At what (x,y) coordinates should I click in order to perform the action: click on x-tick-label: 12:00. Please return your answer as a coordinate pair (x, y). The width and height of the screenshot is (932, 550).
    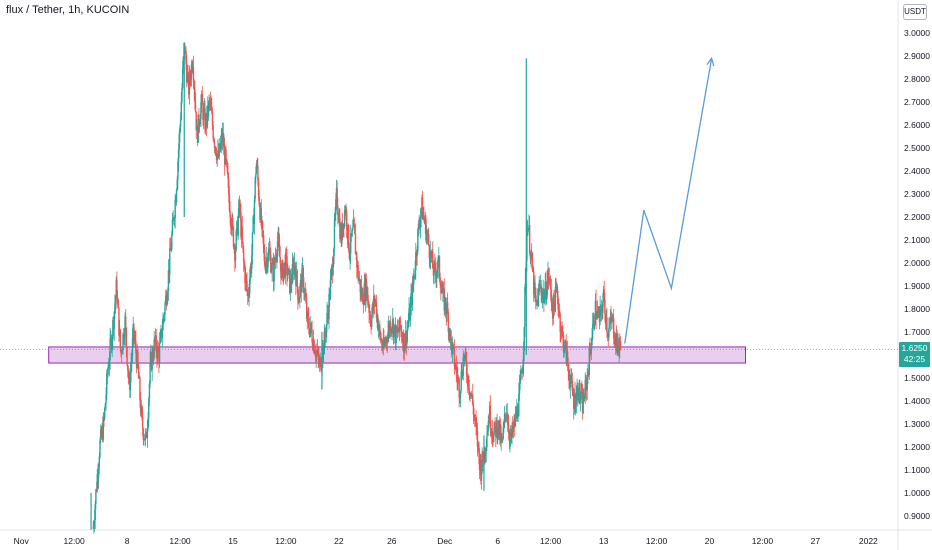
    Looking at the image, I should click on (657, 541).